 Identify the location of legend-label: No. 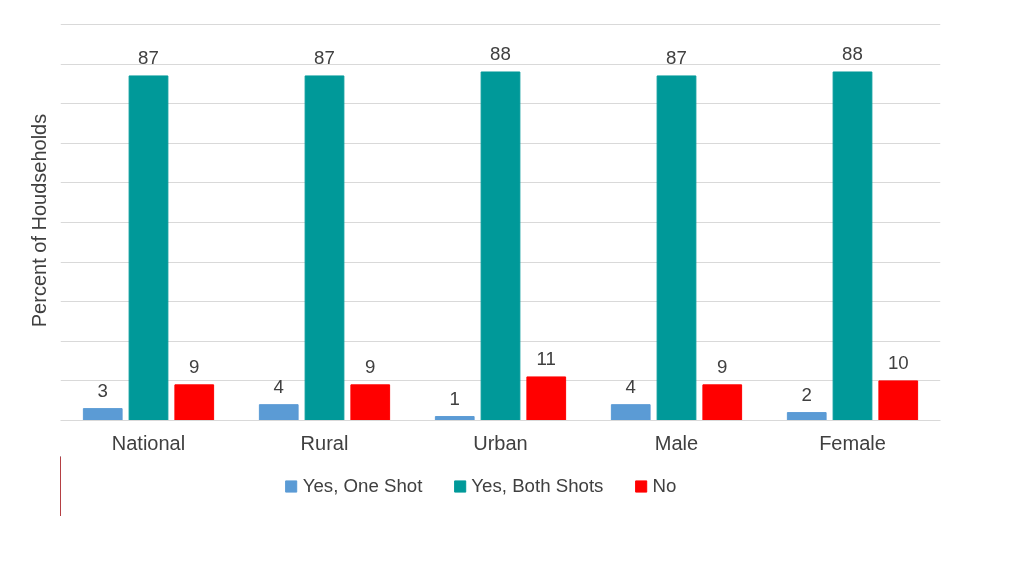
(664, 486).